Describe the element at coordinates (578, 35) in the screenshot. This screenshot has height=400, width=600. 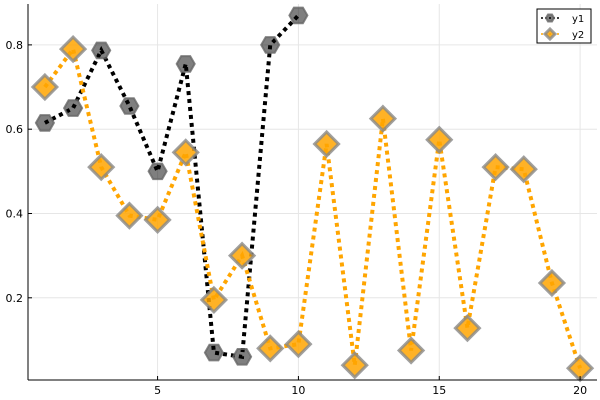
I see `legend-label-y2: y2` at that location.